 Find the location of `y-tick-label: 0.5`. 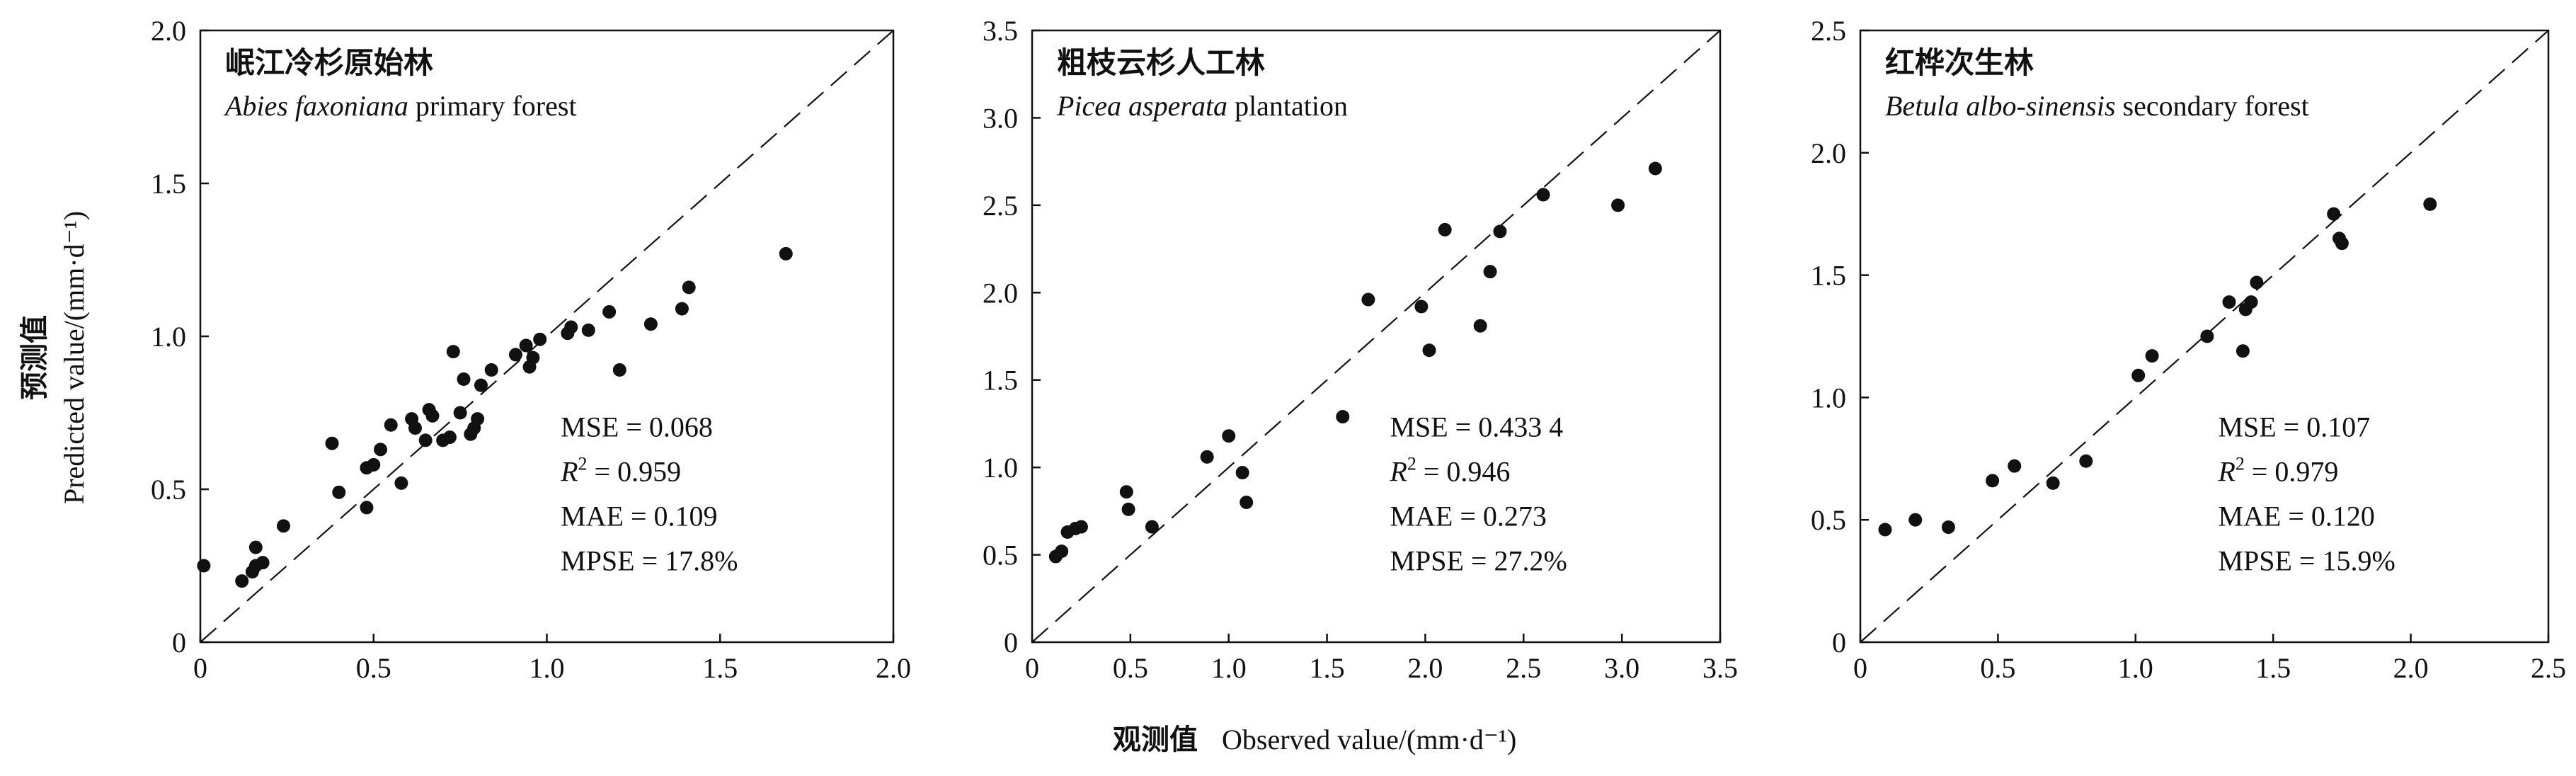

y-tick-label: 0.5 is located at coordinates (1828, 520).